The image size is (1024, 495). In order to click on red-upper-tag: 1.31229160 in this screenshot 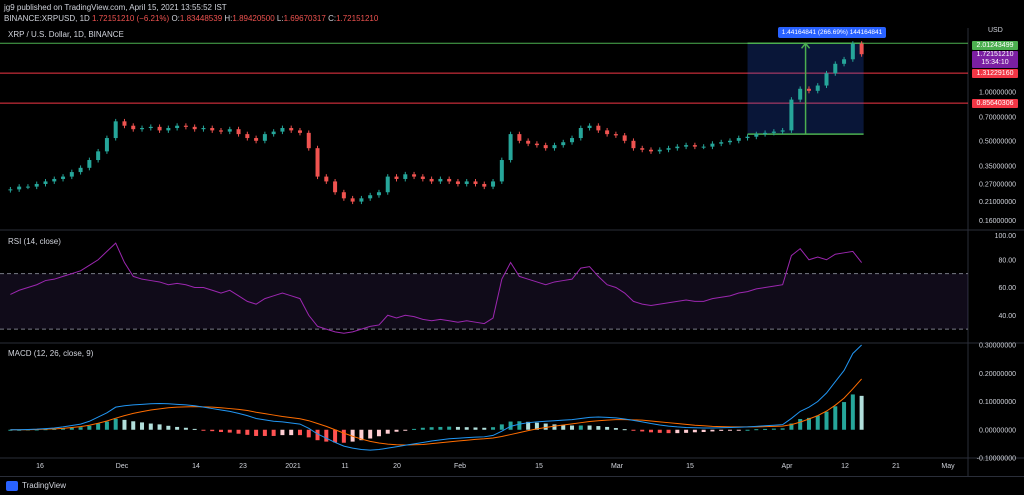, I will do `click(995, 73)`.